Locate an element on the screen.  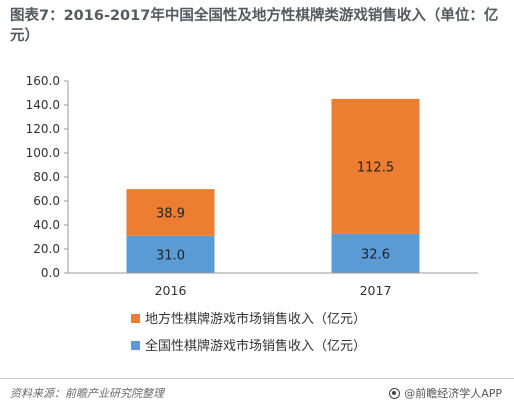
brand-logo-icon is located at coordinates (395, 393).